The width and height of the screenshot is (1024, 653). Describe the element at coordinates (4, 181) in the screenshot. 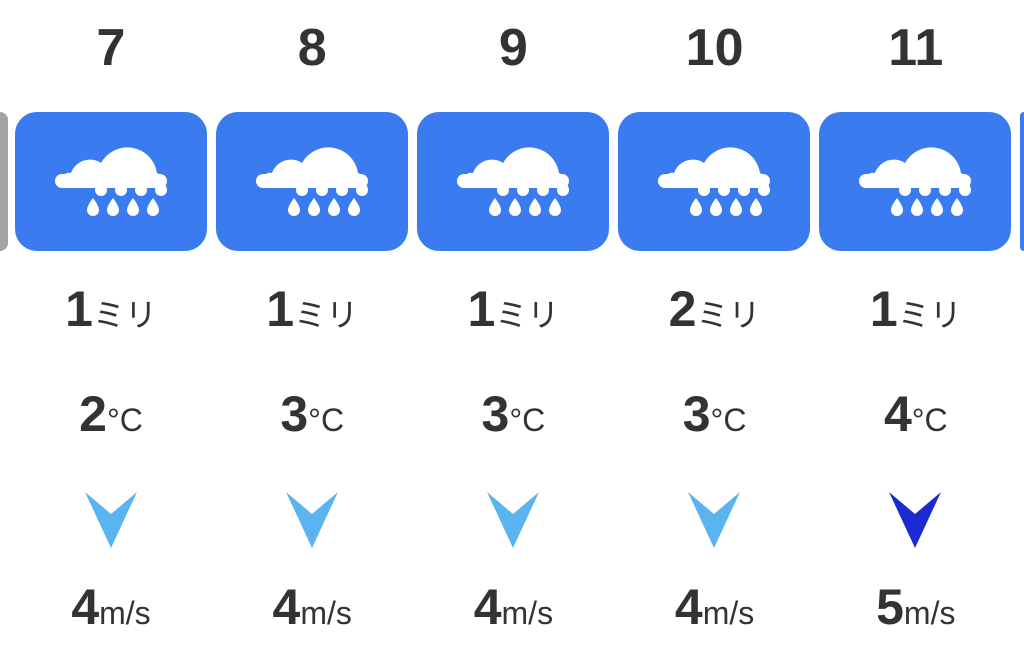

I see `weather-card-previous-partial` at that location.